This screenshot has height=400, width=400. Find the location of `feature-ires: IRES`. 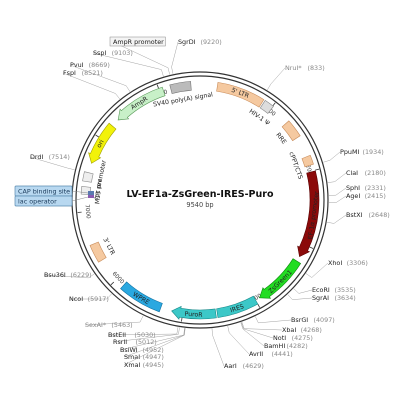

feature-ires: IRES is located at coordinates (237, 306).